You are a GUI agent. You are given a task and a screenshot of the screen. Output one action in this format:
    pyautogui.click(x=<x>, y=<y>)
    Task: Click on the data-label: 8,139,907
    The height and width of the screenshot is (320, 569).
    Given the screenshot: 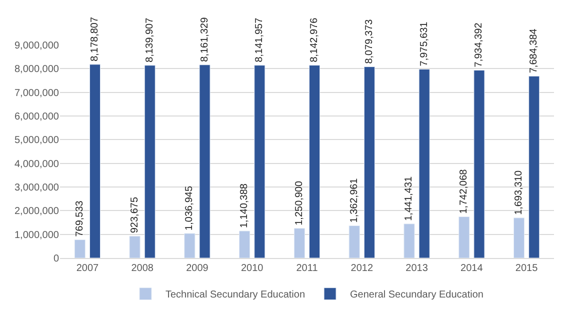 What is the action you would take?
    pyautogui.click(x=150, y=39)
    